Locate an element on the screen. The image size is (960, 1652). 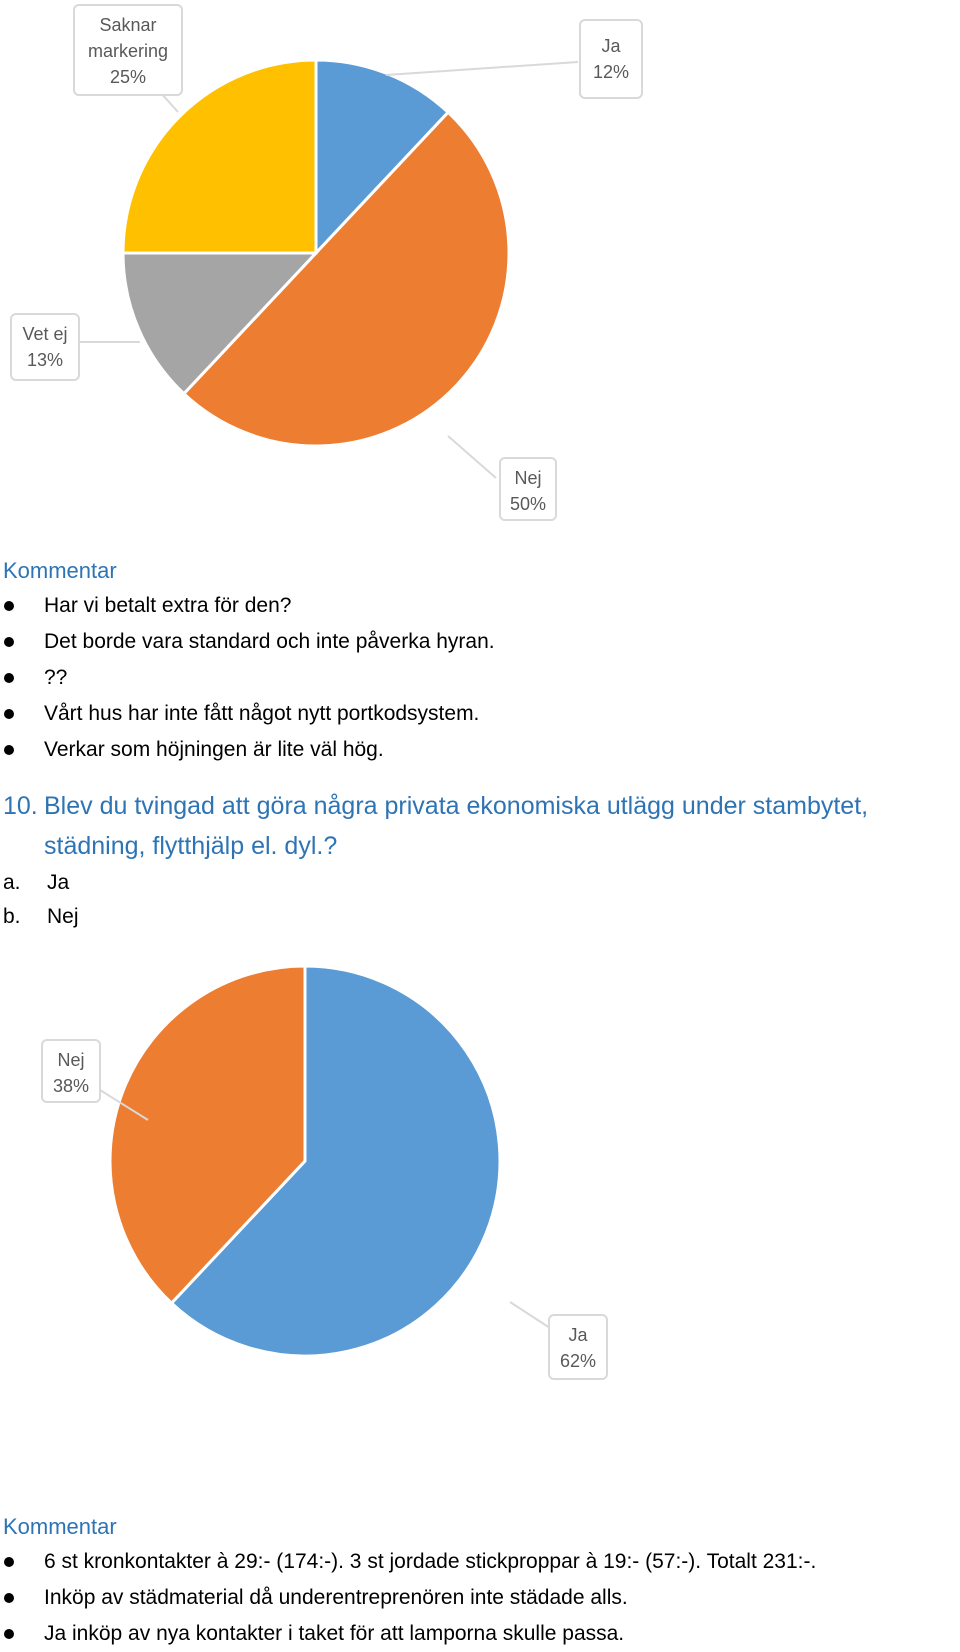
option-a-text: Ja is located at coordinates (58, 882).